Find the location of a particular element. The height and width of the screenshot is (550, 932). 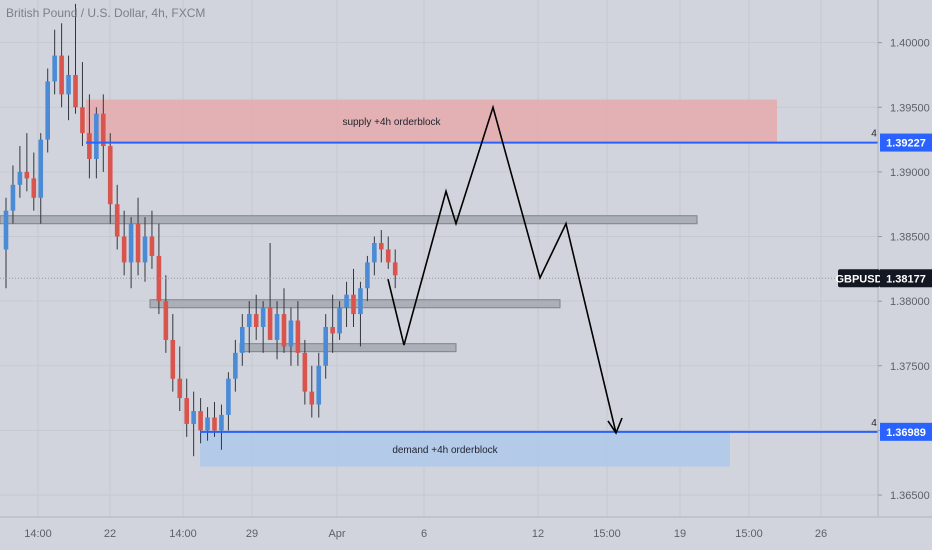

supply-zone is located at coordinates (431, 121).